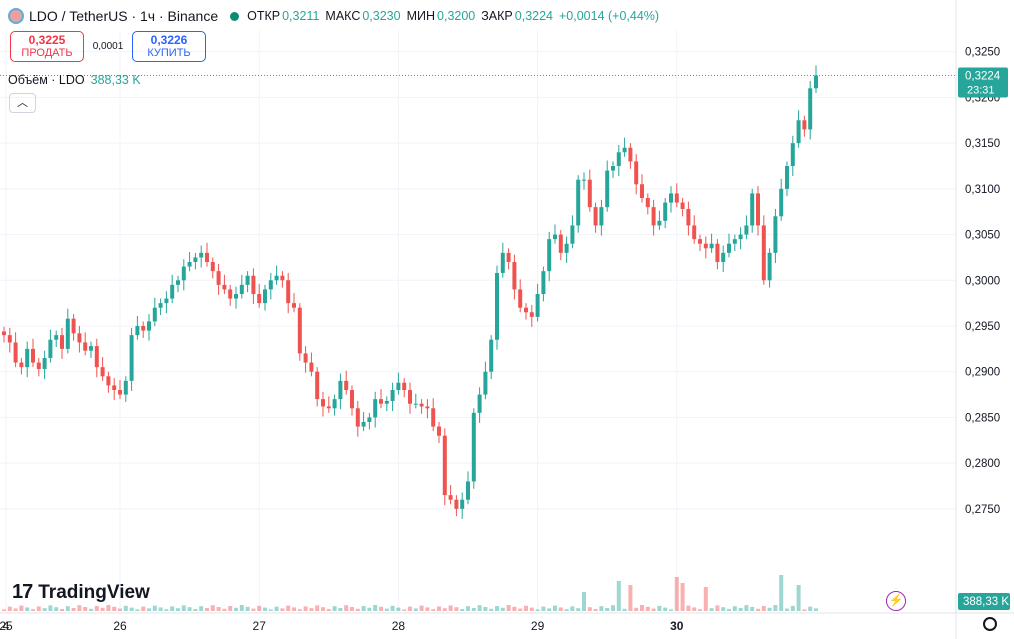  I want to click on settings-gear-icon, so click(990, 624).